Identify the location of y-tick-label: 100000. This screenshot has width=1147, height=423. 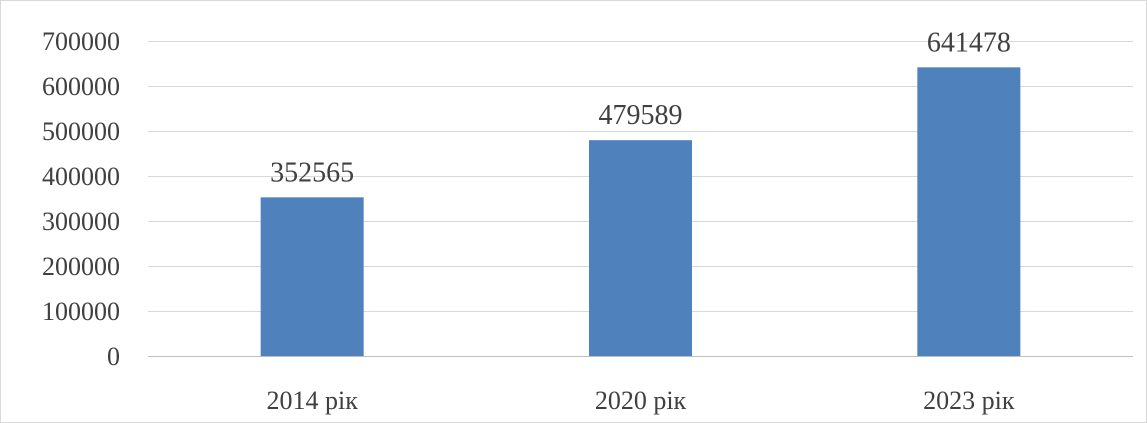
(81, 311).